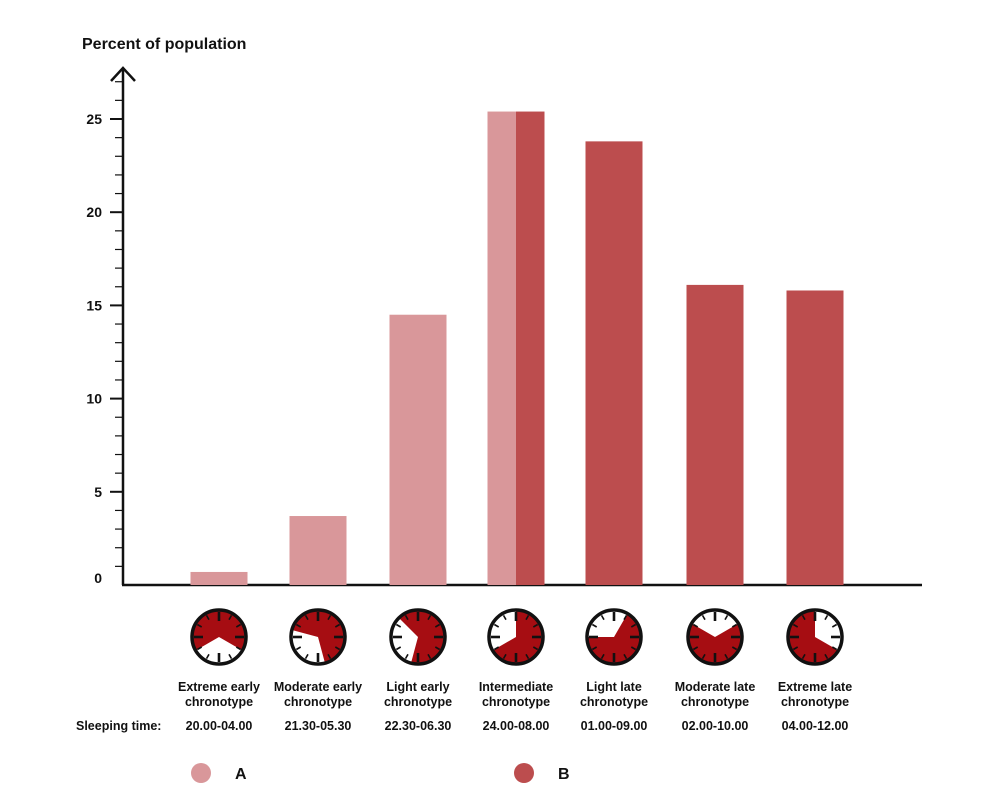 The width and height of the screenshot is (1000, 812). I want to click on y-tick-label: 15, so click(94, 305).